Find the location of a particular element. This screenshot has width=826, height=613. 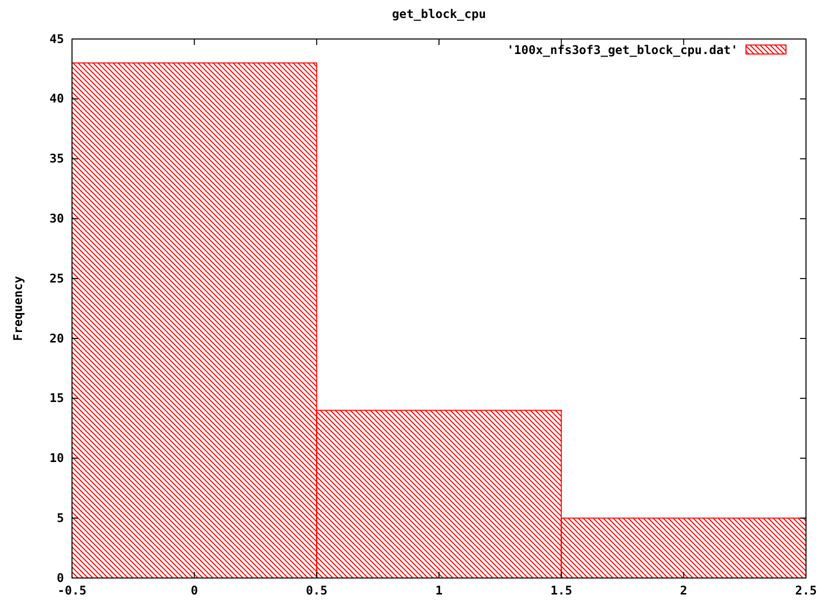

y-tick-label: 25 is located at coordinates (57, 278).